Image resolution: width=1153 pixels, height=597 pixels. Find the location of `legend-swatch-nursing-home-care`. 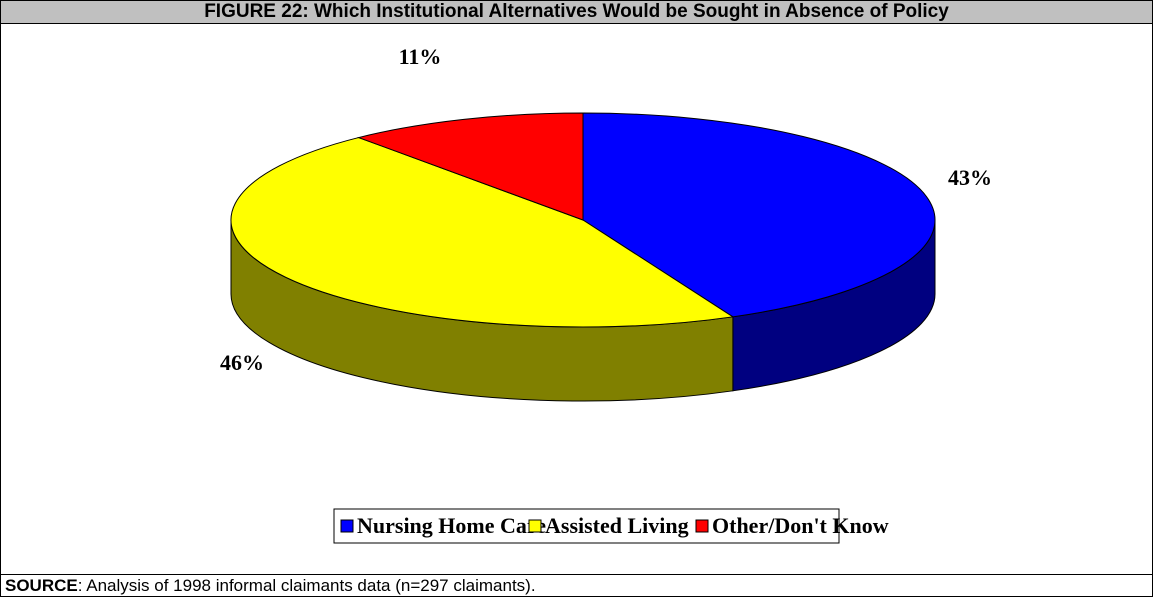

legend-swatch-nursing-home-care is located at coordinates (347, 526).